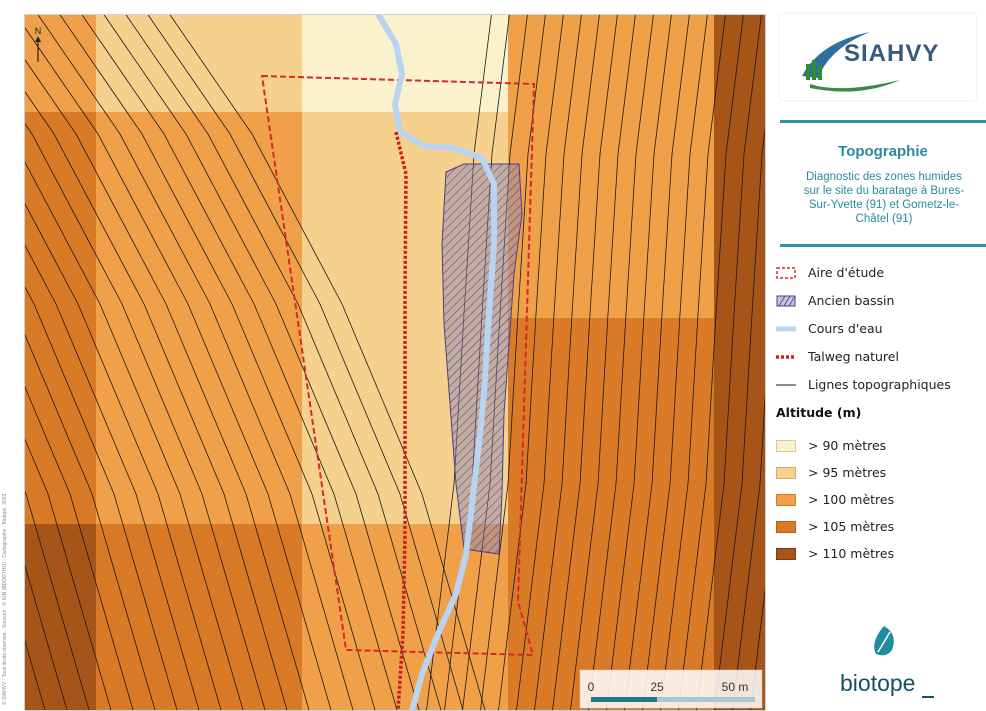 The image size is (986, 711). Describe the element at coordinates (878, 683) in the screenshot. I see `biotope-logo-text: biotope` at that location.